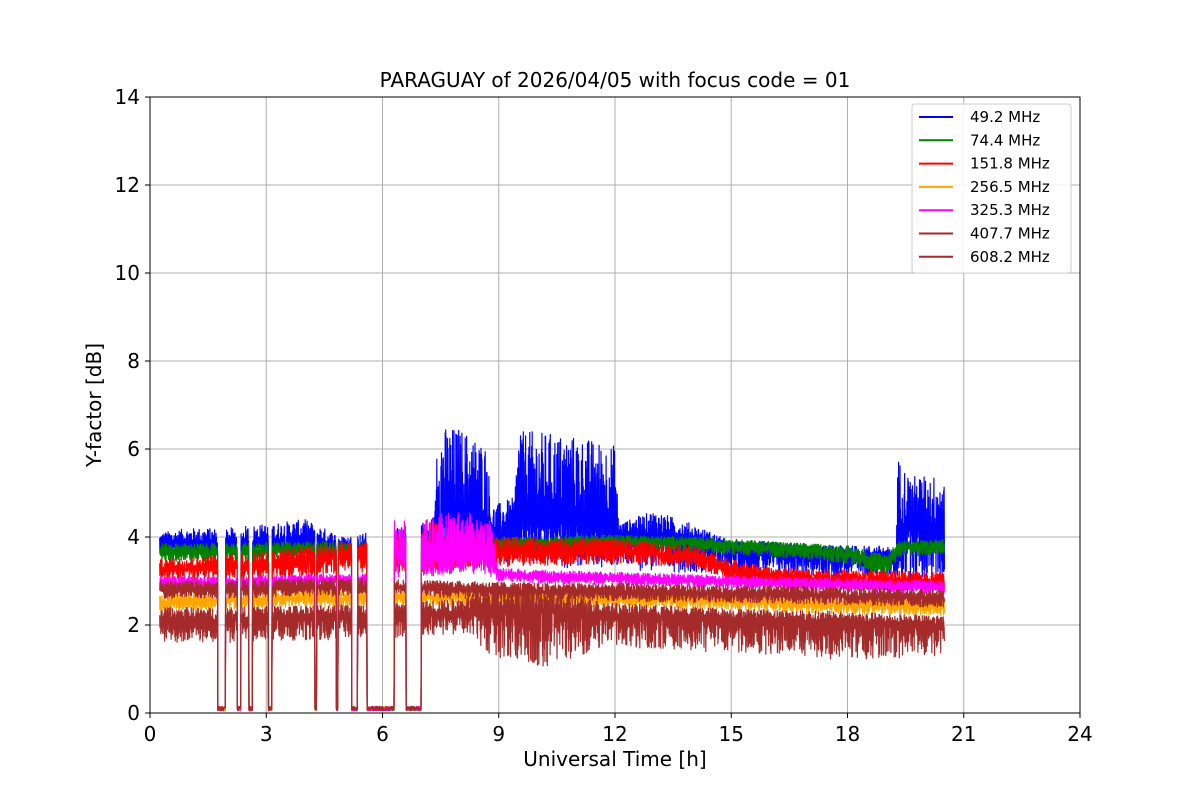 The width and height of the screenshot is (1200, 800). What do you see at coordinates (1010, 257) in the screenshot?
I see `legend-label: 608.2 MHz` at bounding box center [1010, 257].